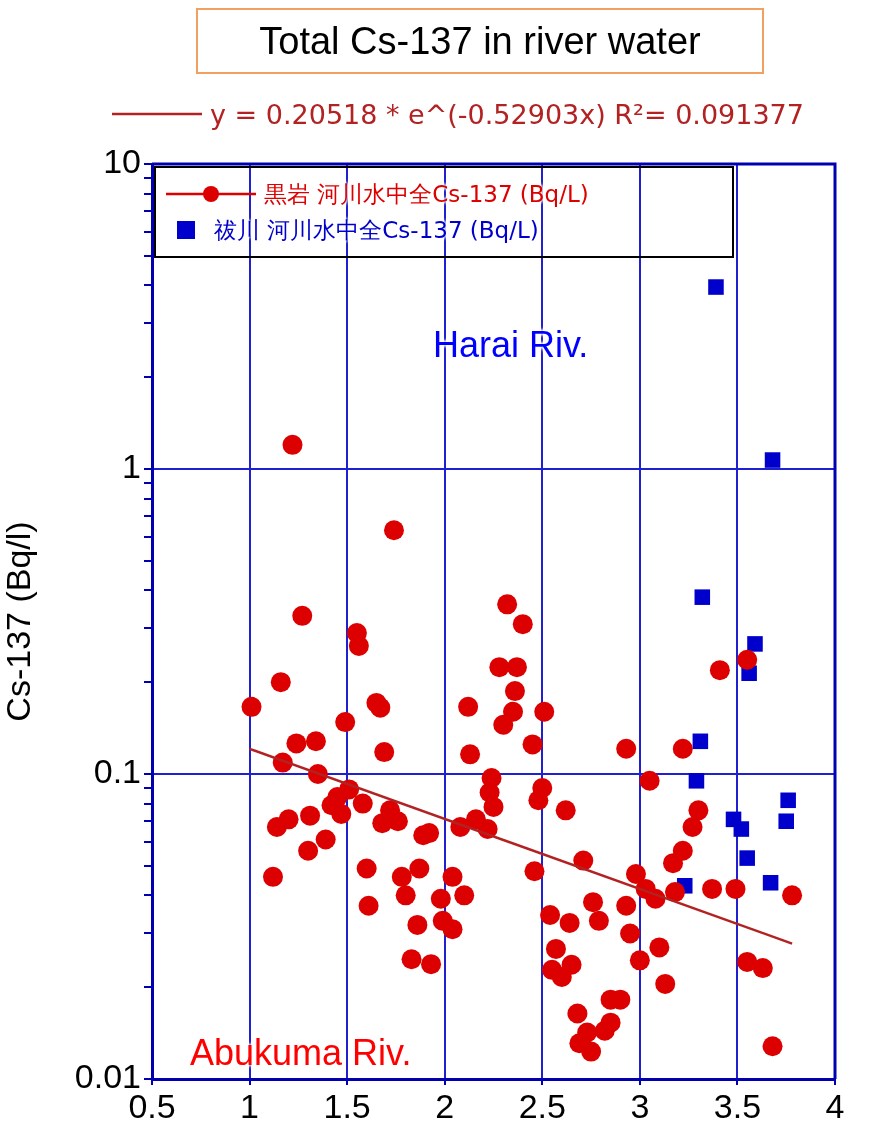 The height and width of the screenshot is (1141, 893). Describe the element at coordinates (107, 1076) in the screenshot. I see `y-tick-label: 0.01` at that location.